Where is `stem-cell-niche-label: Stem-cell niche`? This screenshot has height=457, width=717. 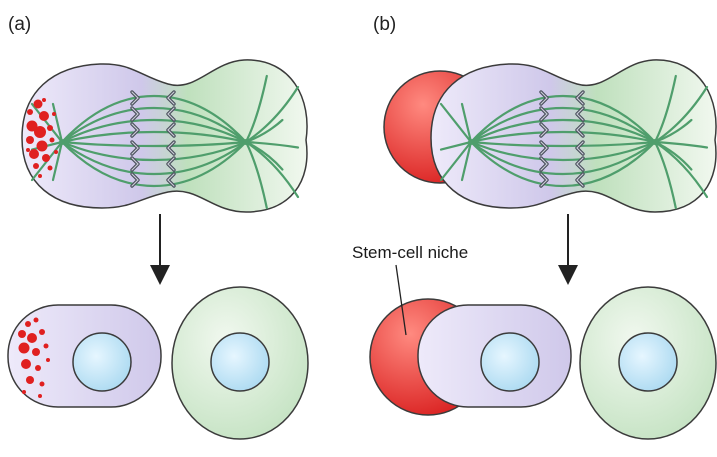
stem-cell-niche-label: Stem-cell niche is located at coordinates (410, 252).